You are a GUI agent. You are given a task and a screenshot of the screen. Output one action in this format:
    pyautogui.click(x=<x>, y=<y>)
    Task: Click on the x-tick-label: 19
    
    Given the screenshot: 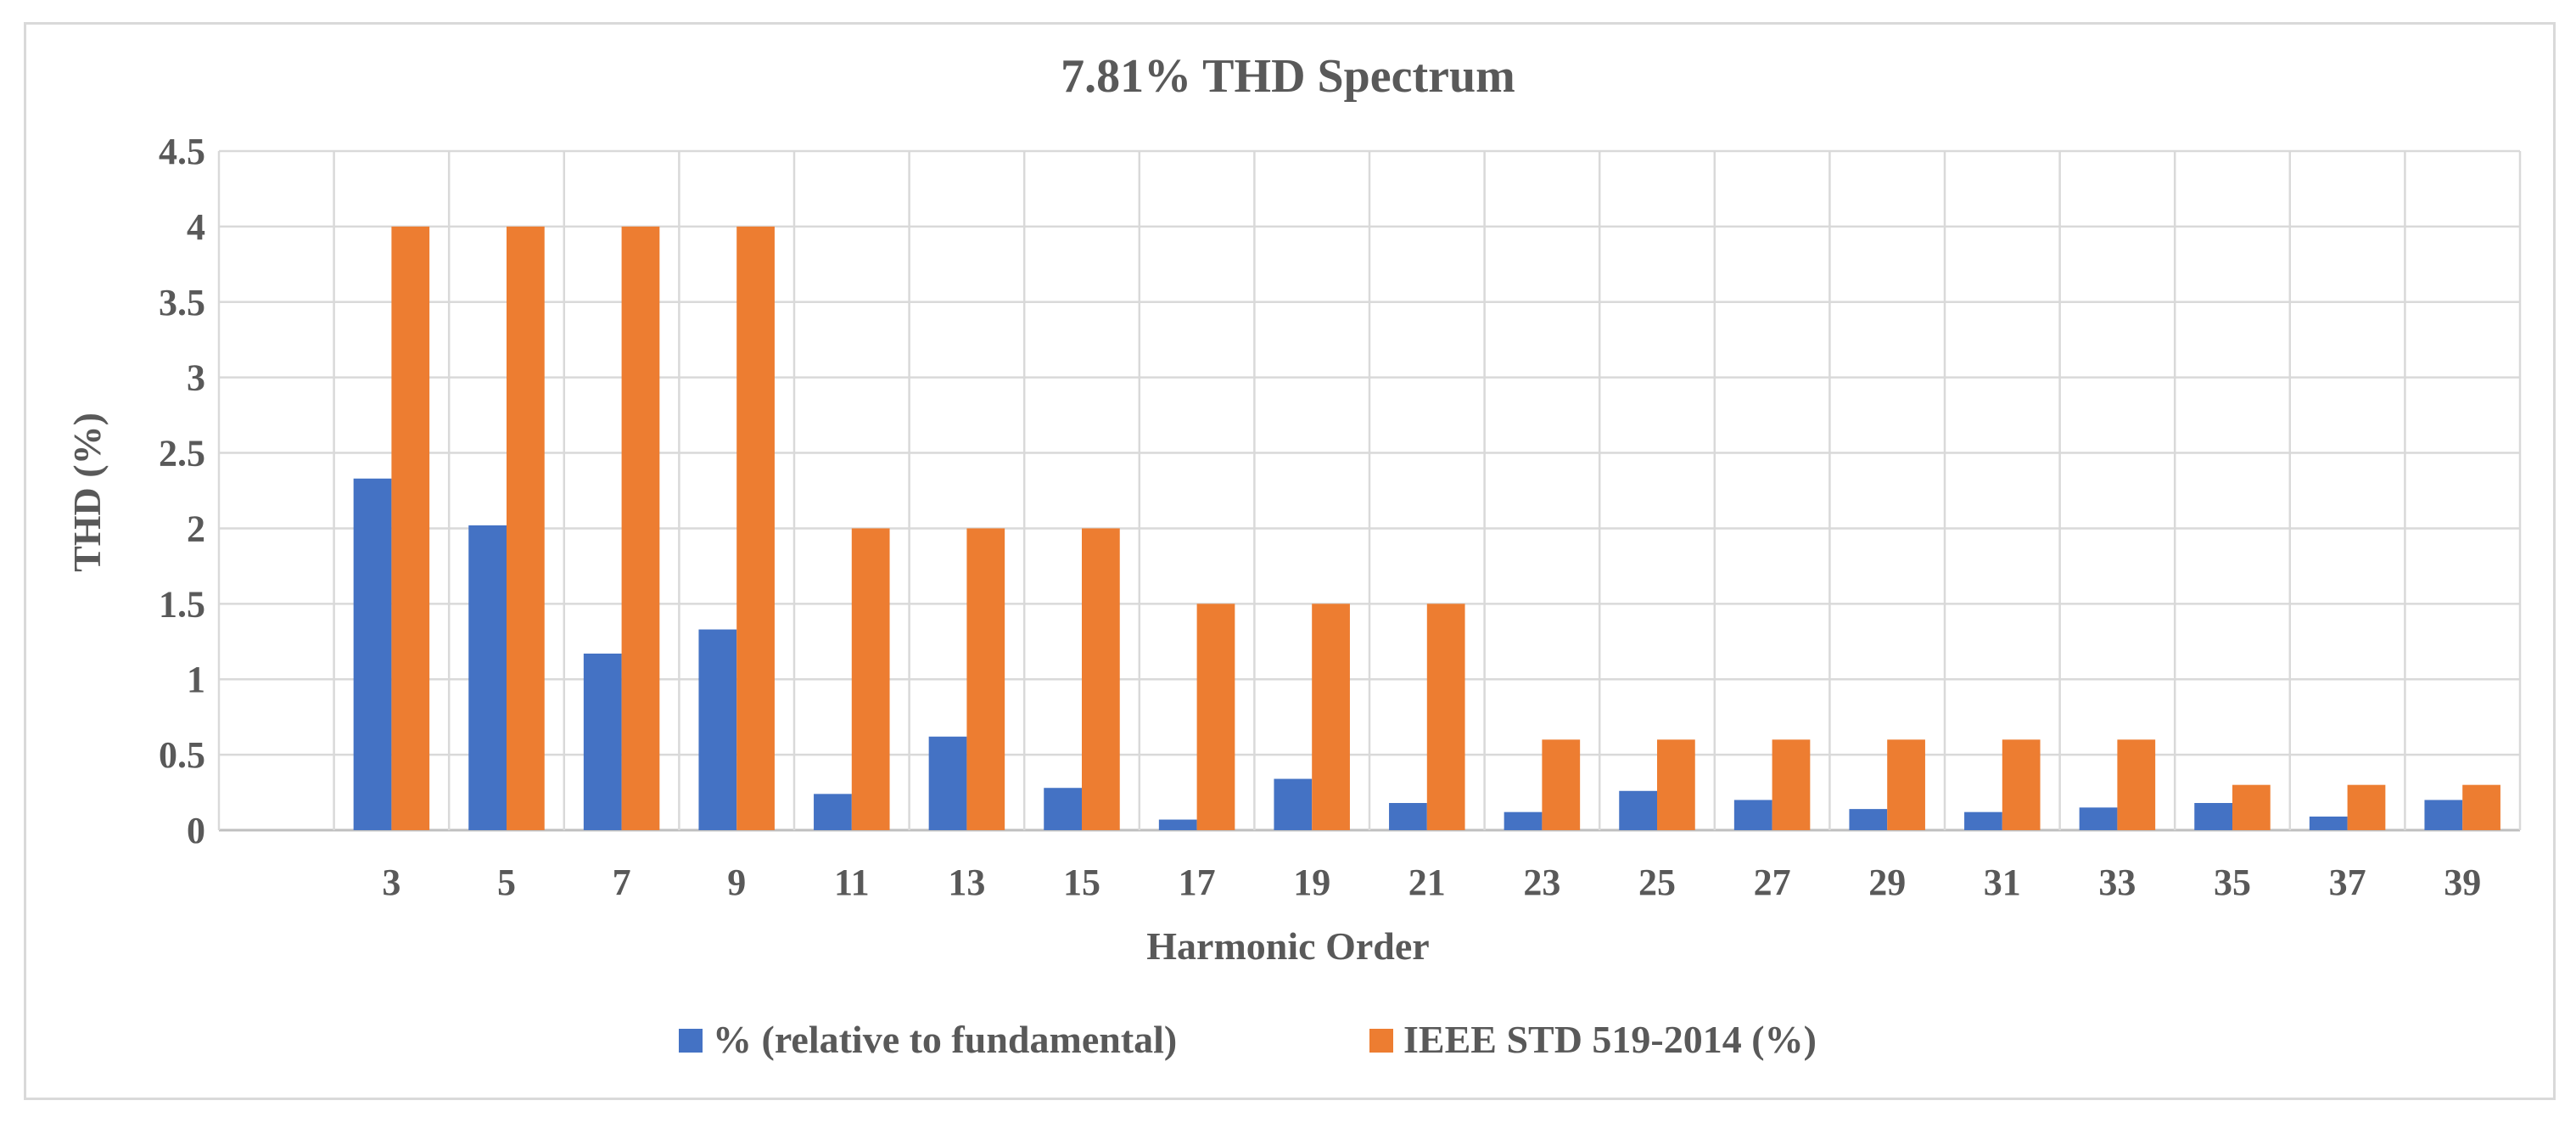 What is the action you would take?
    pyautogui.click(x=1312, y=883)
    